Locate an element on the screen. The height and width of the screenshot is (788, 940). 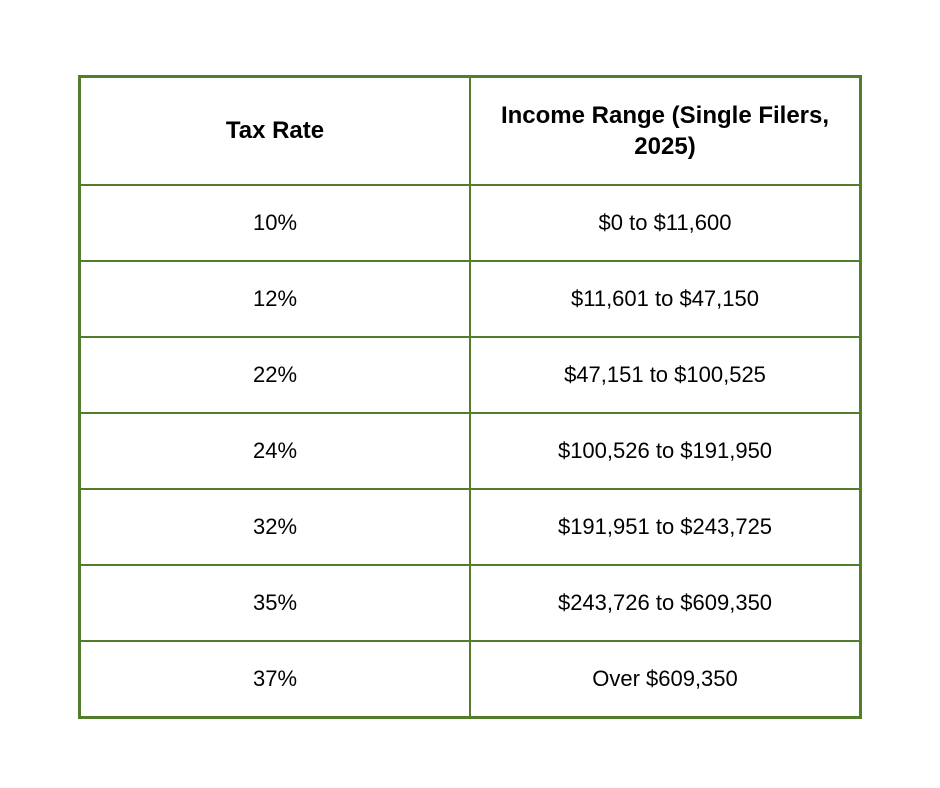
table-row: 22% $47,151 to $100,525 is located at coordinates (470, 375).